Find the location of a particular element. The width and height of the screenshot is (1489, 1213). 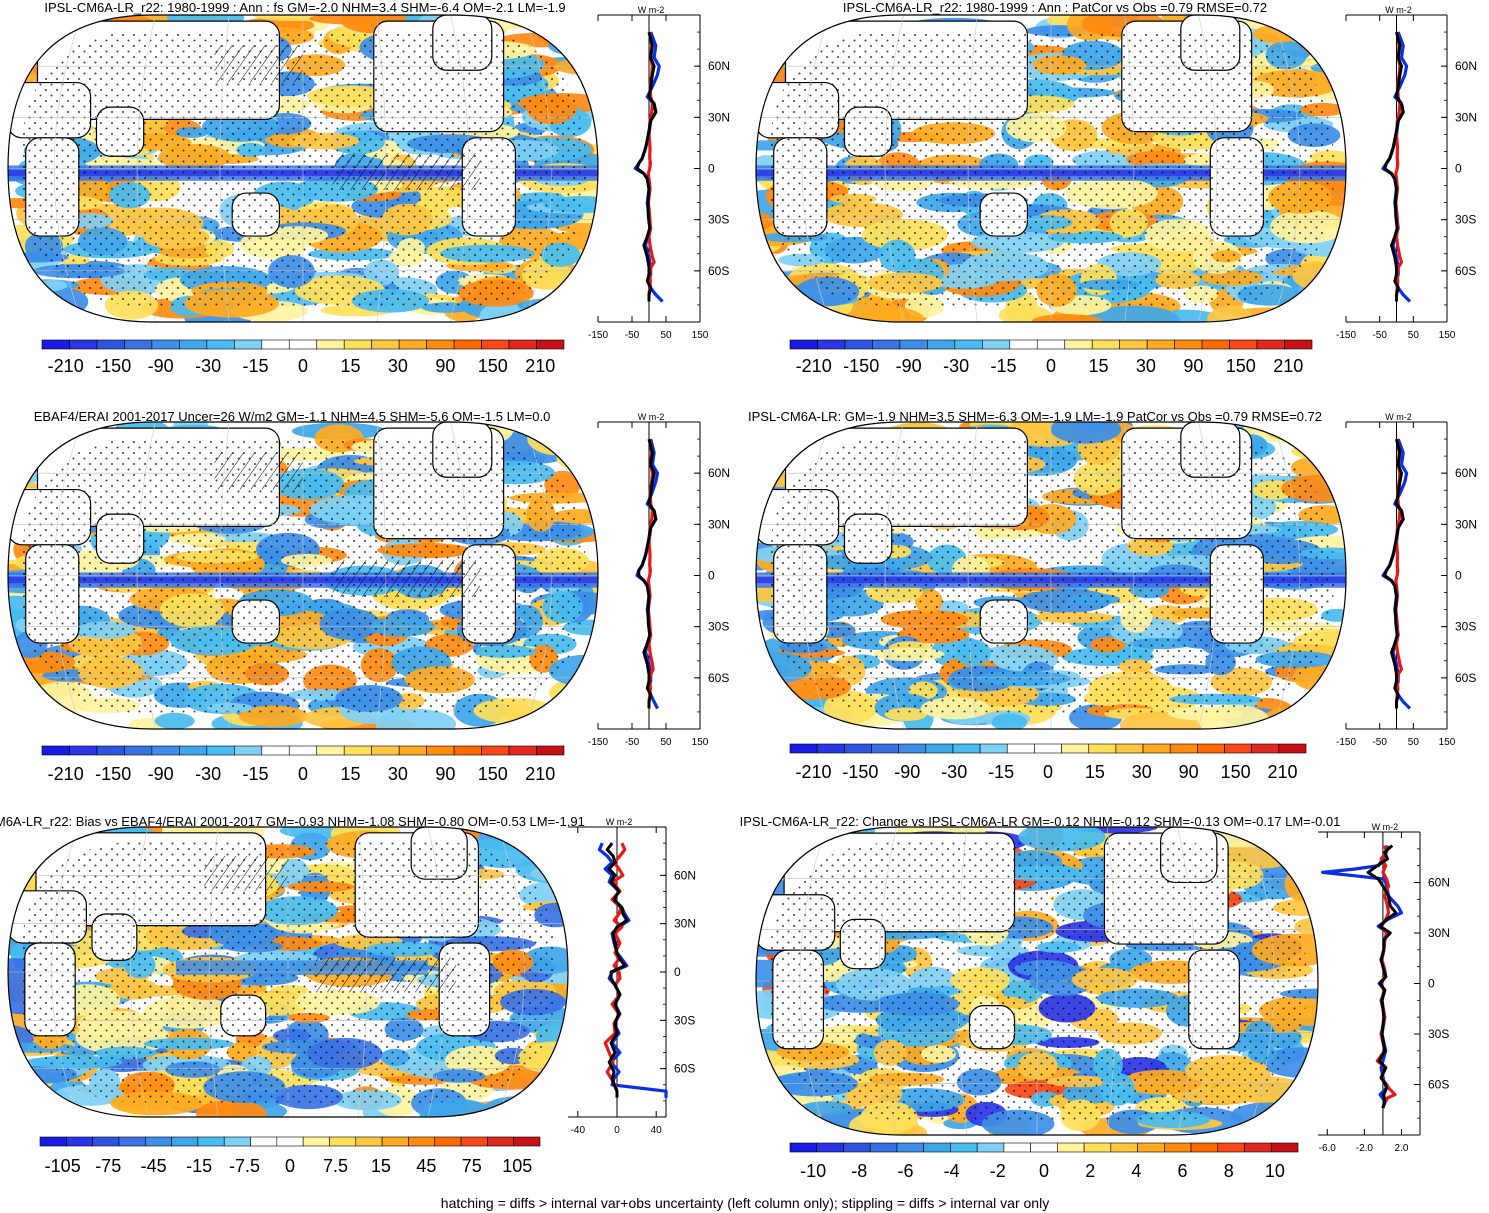

profile-series-line is located at coordinates (1382, 976).